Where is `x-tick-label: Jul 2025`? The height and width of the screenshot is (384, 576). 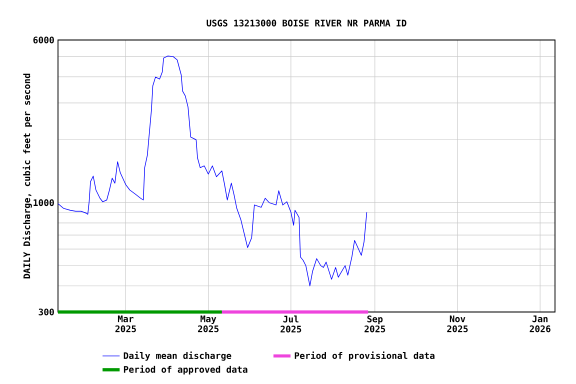 x-tick-label: Jul 2025 is located at coordinates (291, 324).